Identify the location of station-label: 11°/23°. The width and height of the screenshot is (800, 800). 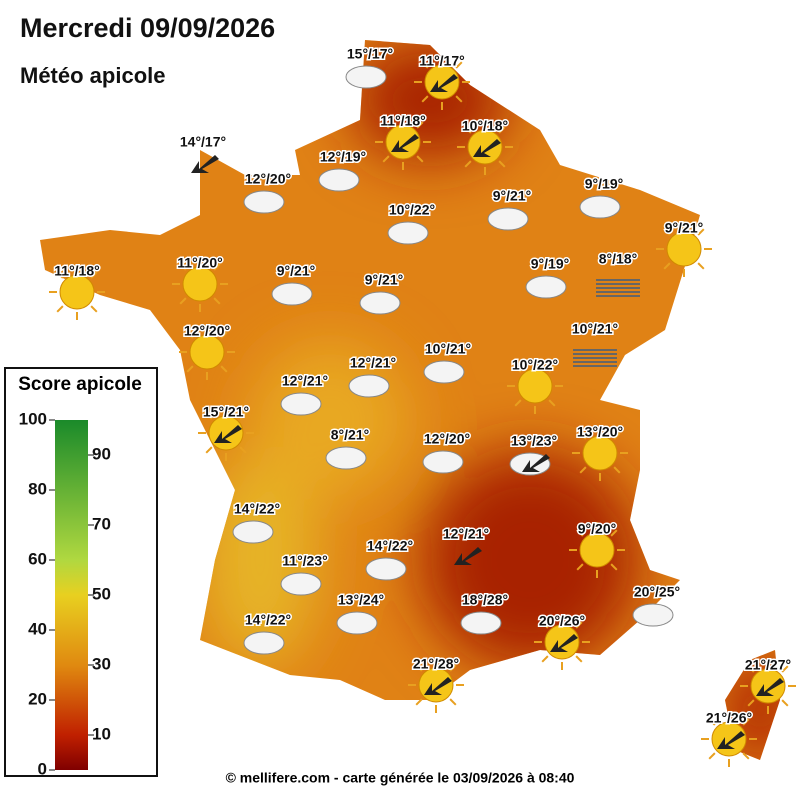
(304, 561).